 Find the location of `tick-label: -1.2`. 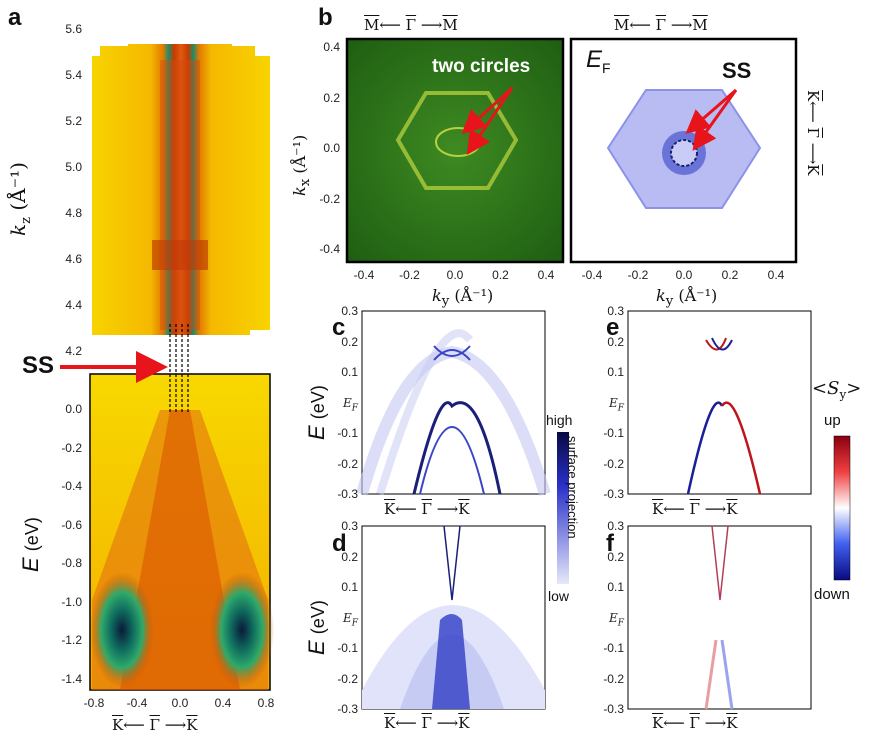

tick-label: -1.2 is located at coordinates (71, 640).